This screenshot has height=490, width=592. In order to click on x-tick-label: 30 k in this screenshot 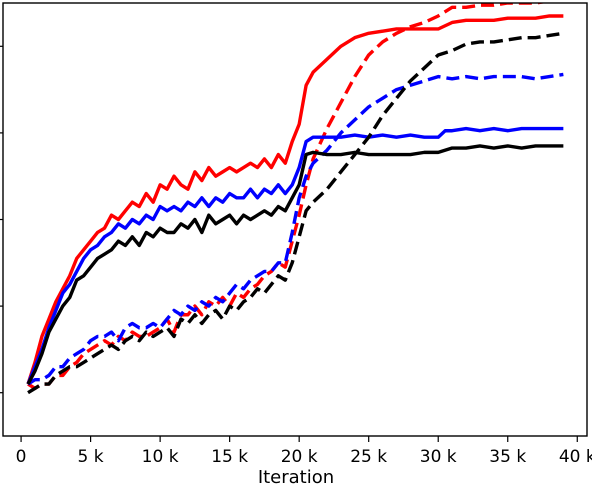, I will do `click(438, 457)`.